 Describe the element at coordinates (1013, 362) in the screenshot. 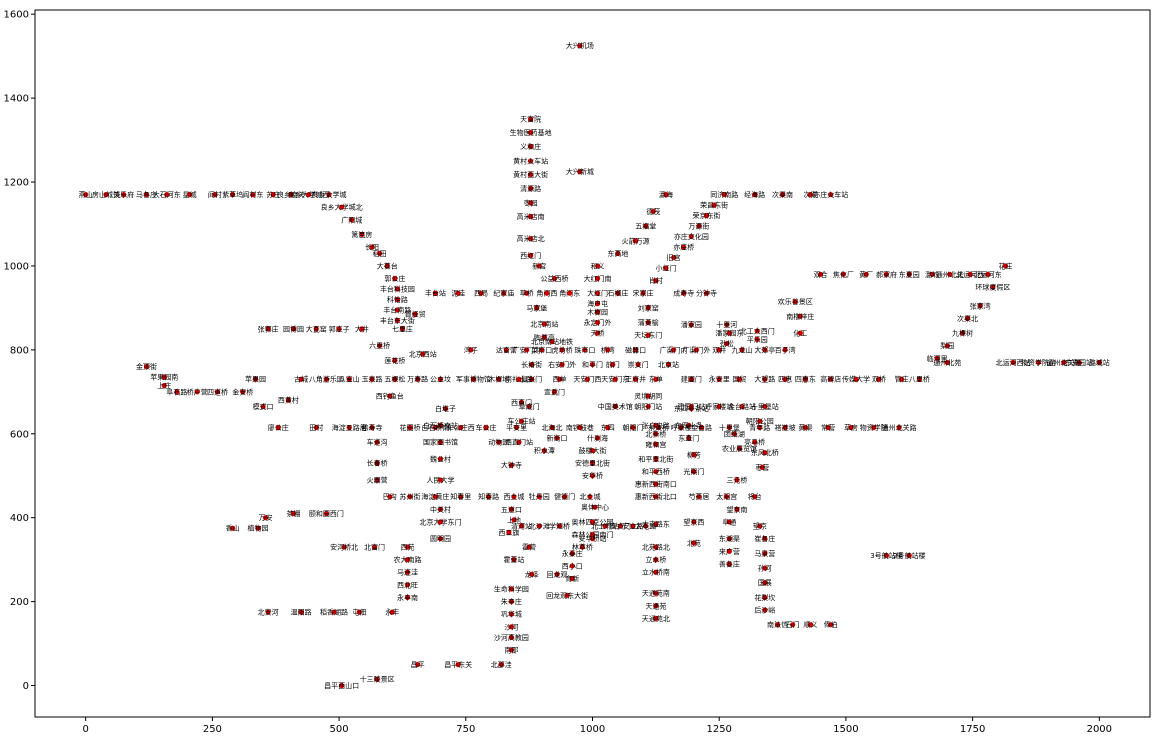

I see `point-label: 北运河西站` at that location.